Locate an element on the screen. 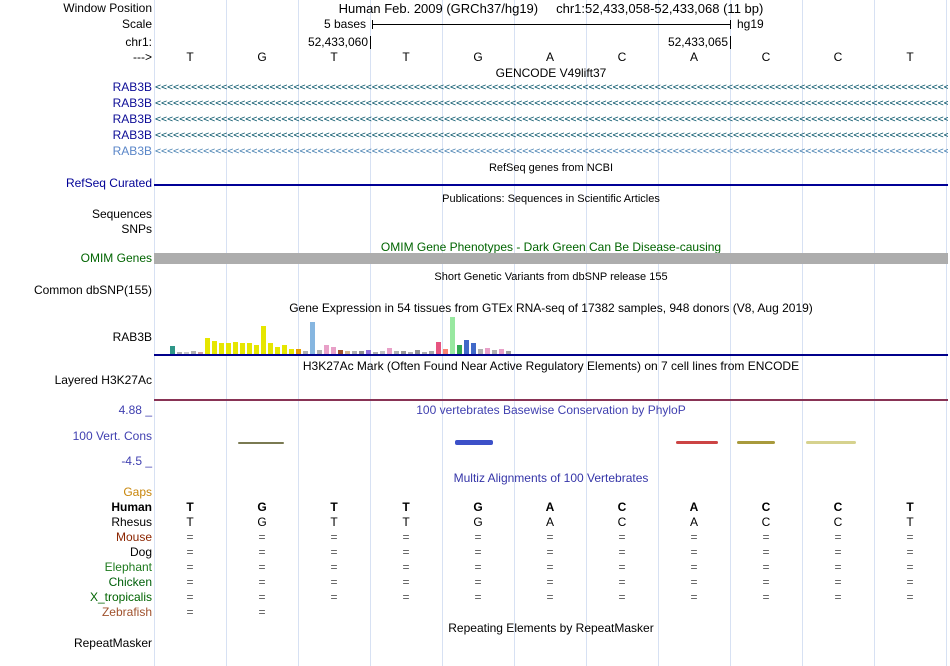  dbsnp-label: Common dbSNP(155) is located at coordinates (92, 290).